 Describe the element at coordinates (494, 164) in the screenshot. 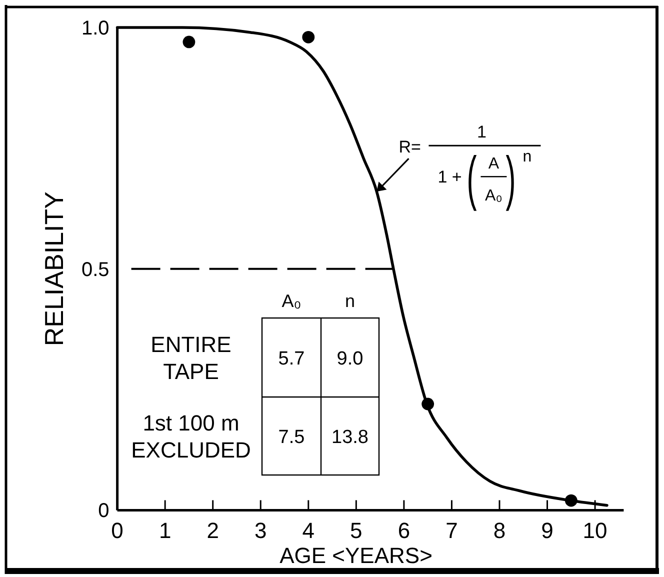

I see `annotation: A` at that location.